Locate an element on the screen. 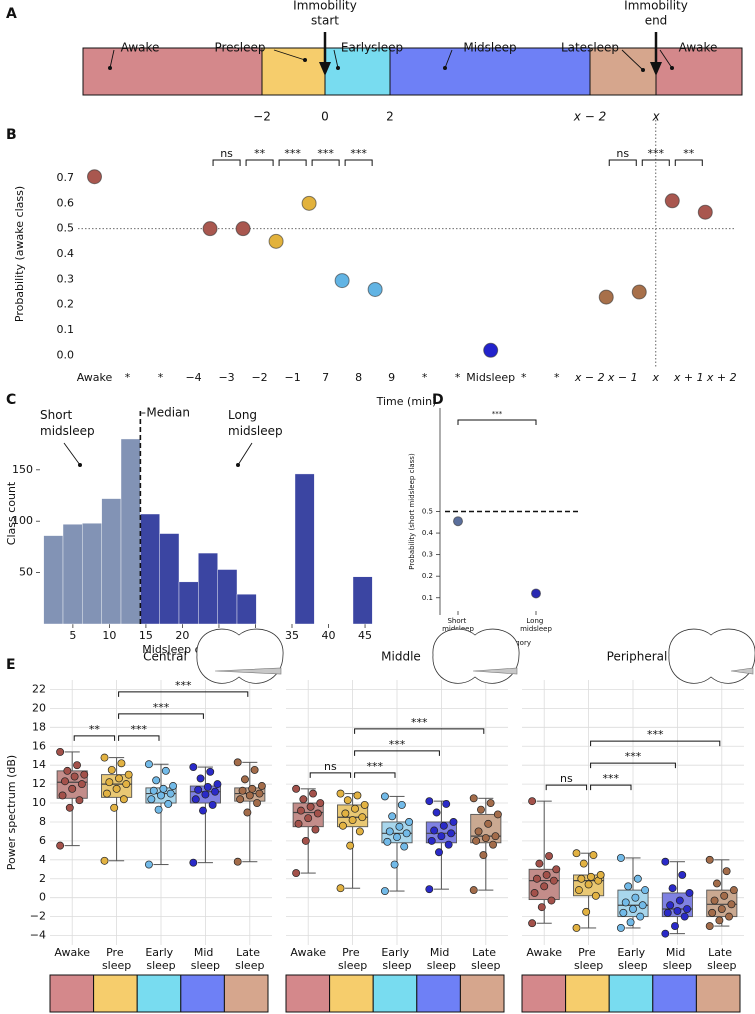 This screenshot has width=755, height=1014. segment-label: Awake is located at coordinates (698, 48).